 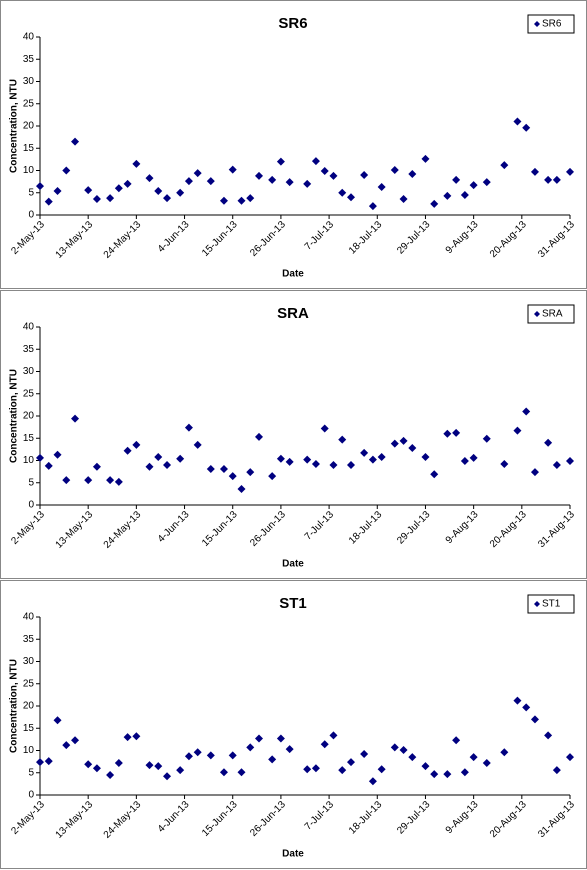 I want to click on y-tick-label: 5, so click(x=31, y=482).